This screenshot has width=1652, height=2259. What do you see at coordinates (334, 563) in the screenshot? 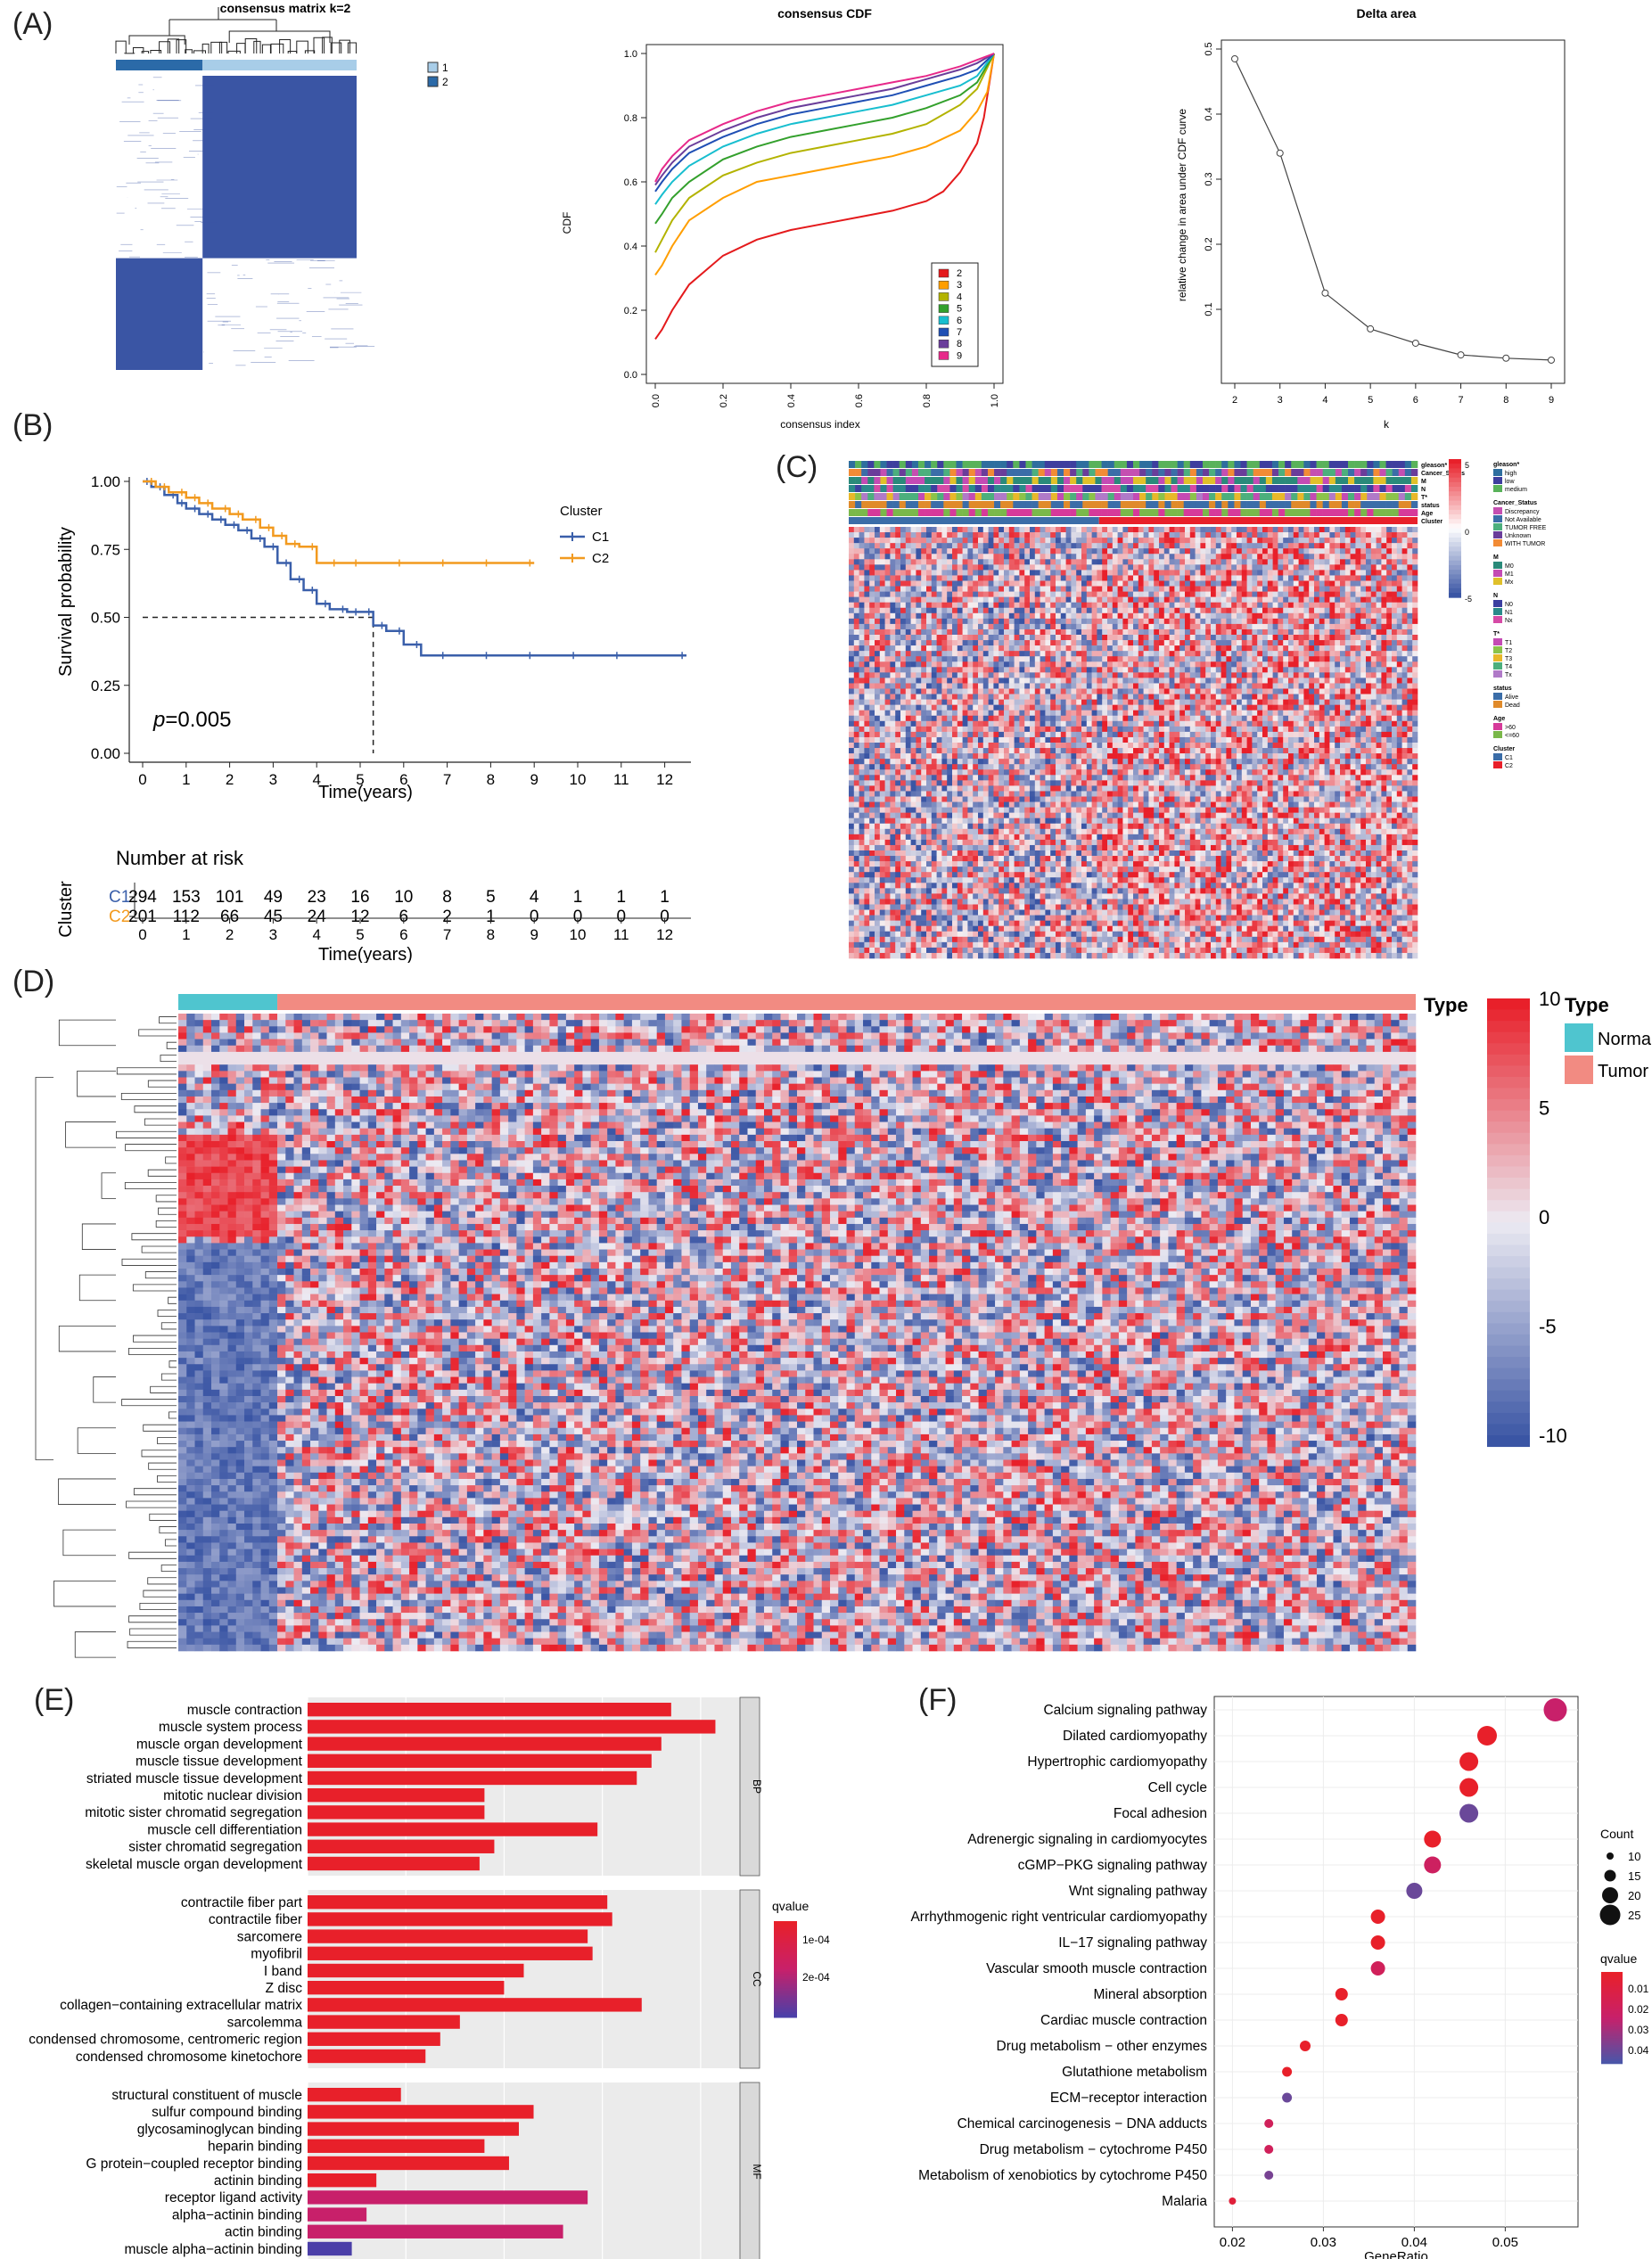
I see `km-censor-mark` at bounding box center [334, 563].